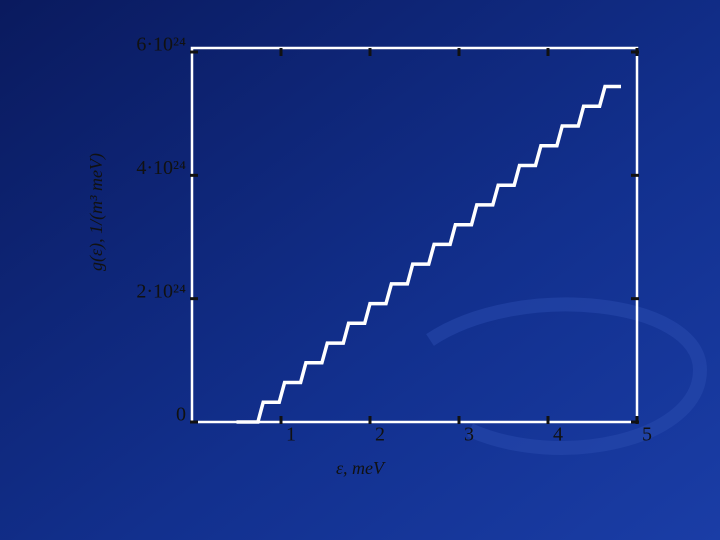 The image size is (720, 540). I want to click on x-tick-label: 3, so click(469, 435).